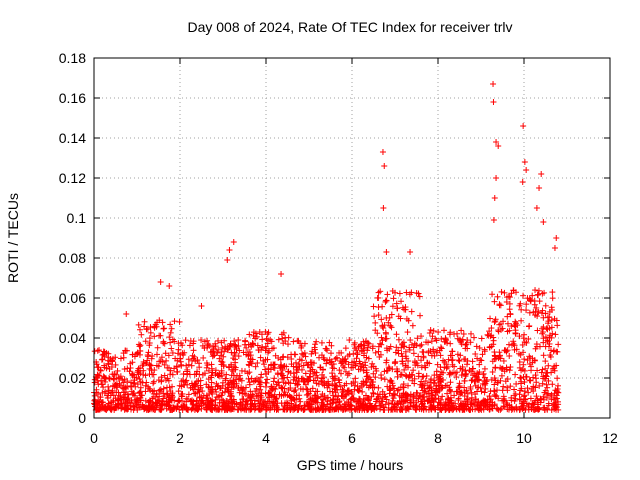  I want to click on x-tick-label: 10, so click(524, 438).